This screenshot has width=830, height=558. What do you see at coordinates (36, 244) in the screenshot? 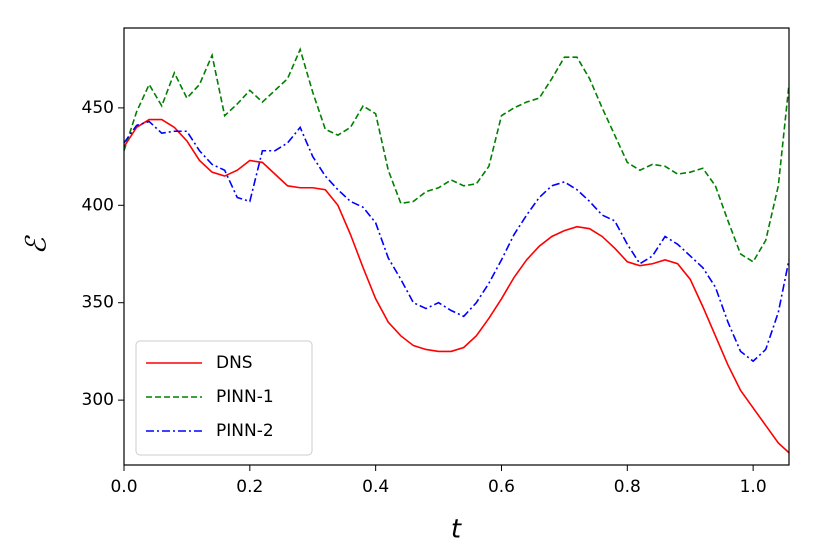
I see `y-axis-label: ℰ` at bounding box center [36, 244].